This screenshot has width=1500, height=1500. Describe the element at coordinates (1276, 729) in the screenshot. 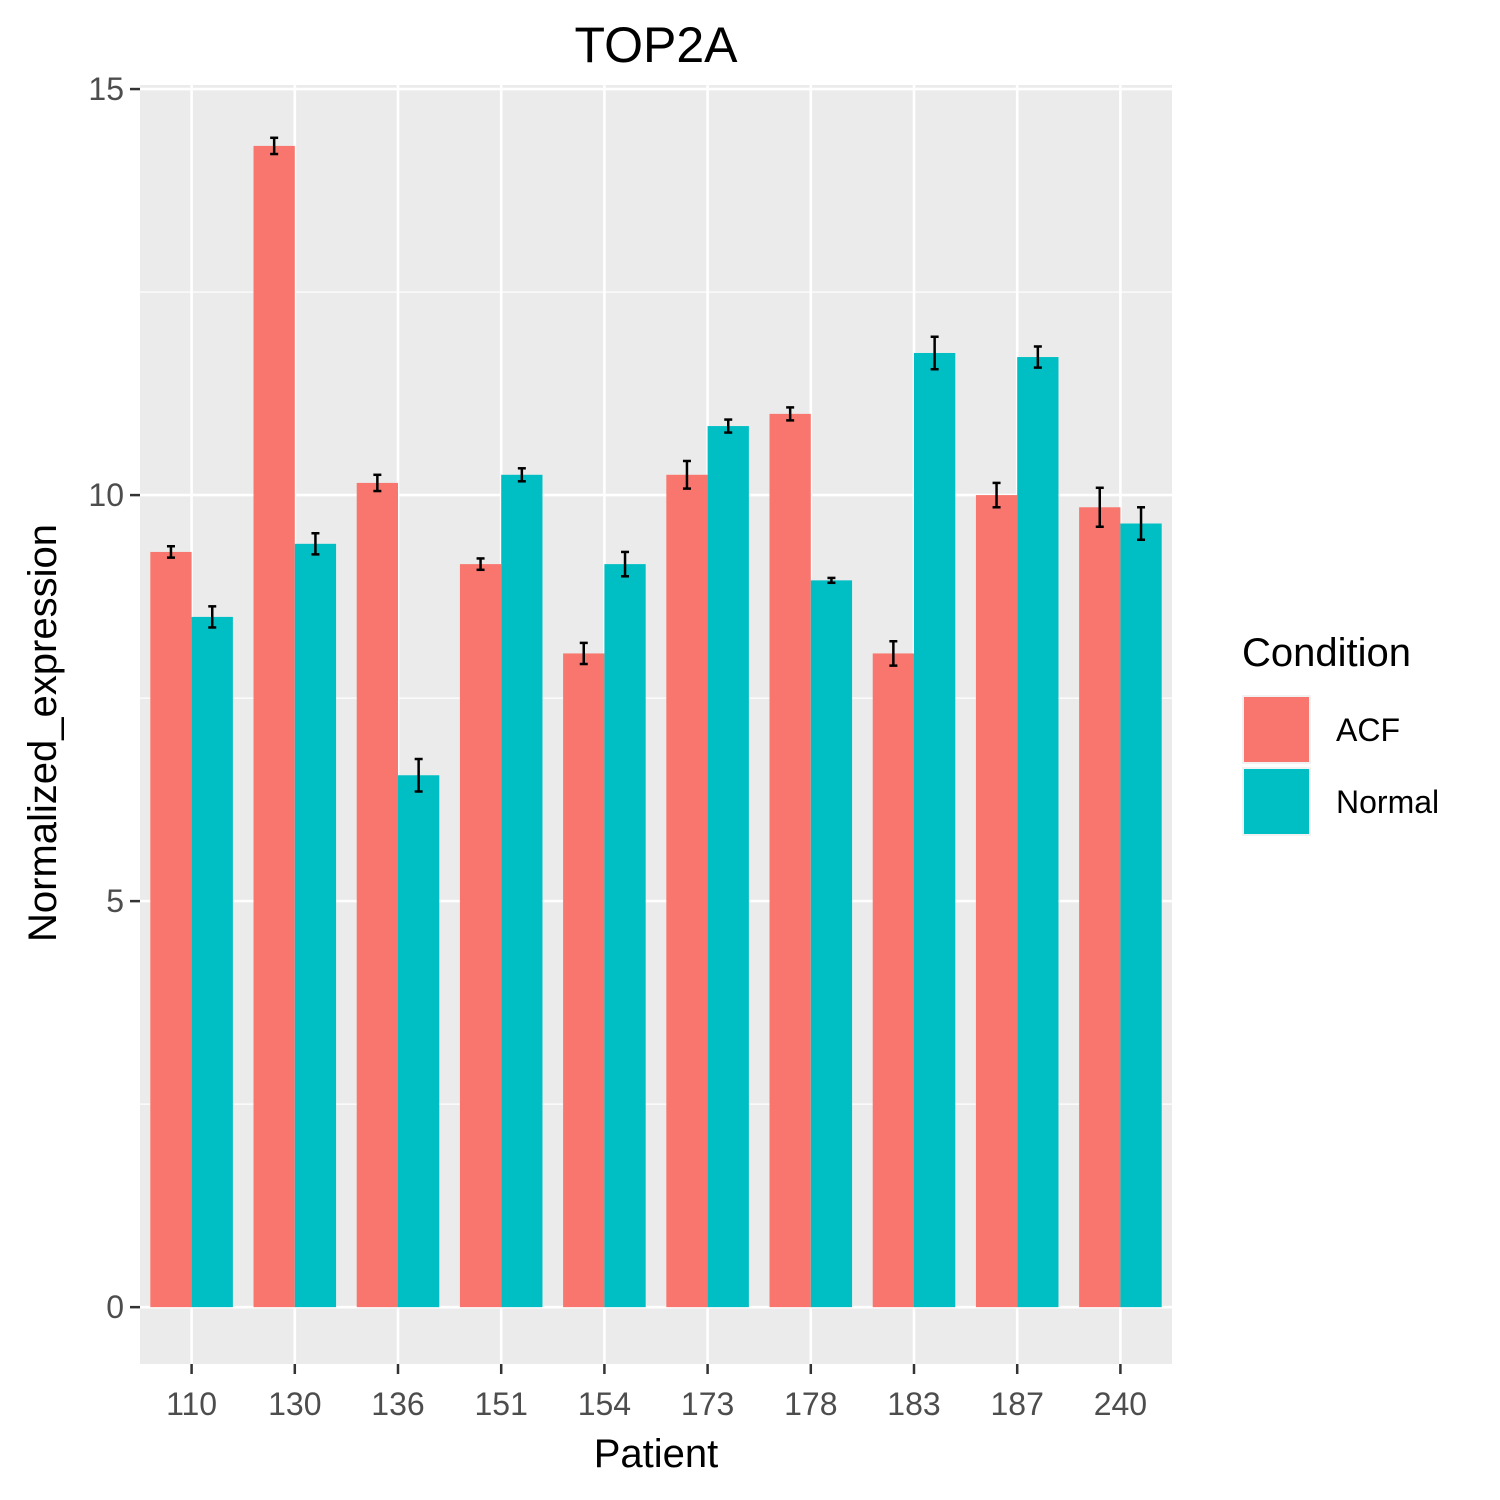

I see `legend-key-acf` at that location.